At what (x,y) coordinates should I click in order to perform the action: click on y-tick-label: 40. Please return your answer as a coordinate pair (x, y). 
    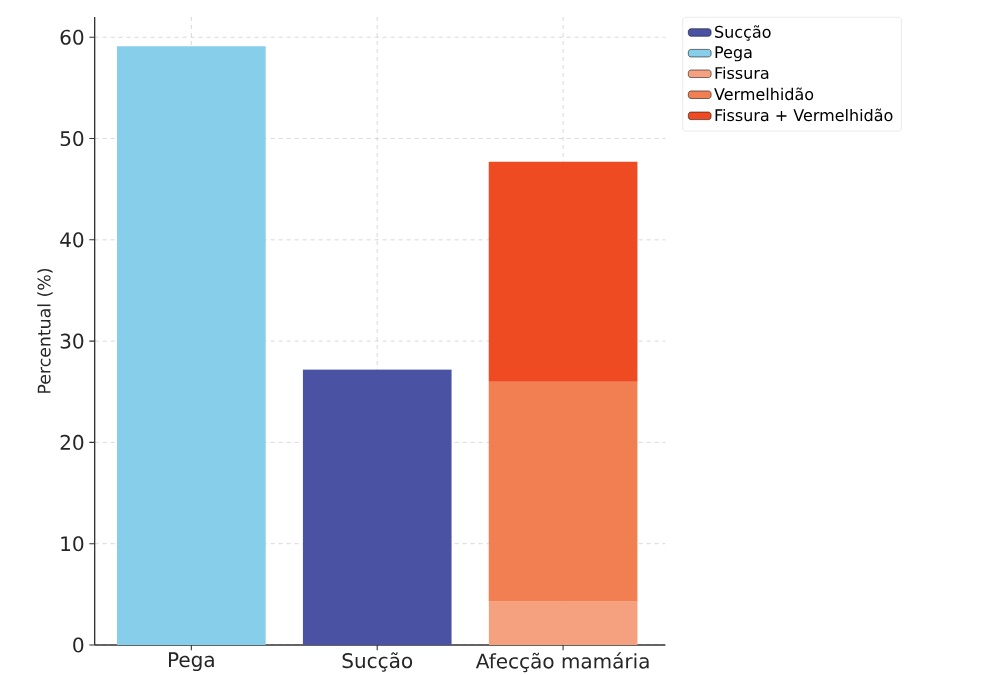
    Looking at the image, I should click on (72, 240).